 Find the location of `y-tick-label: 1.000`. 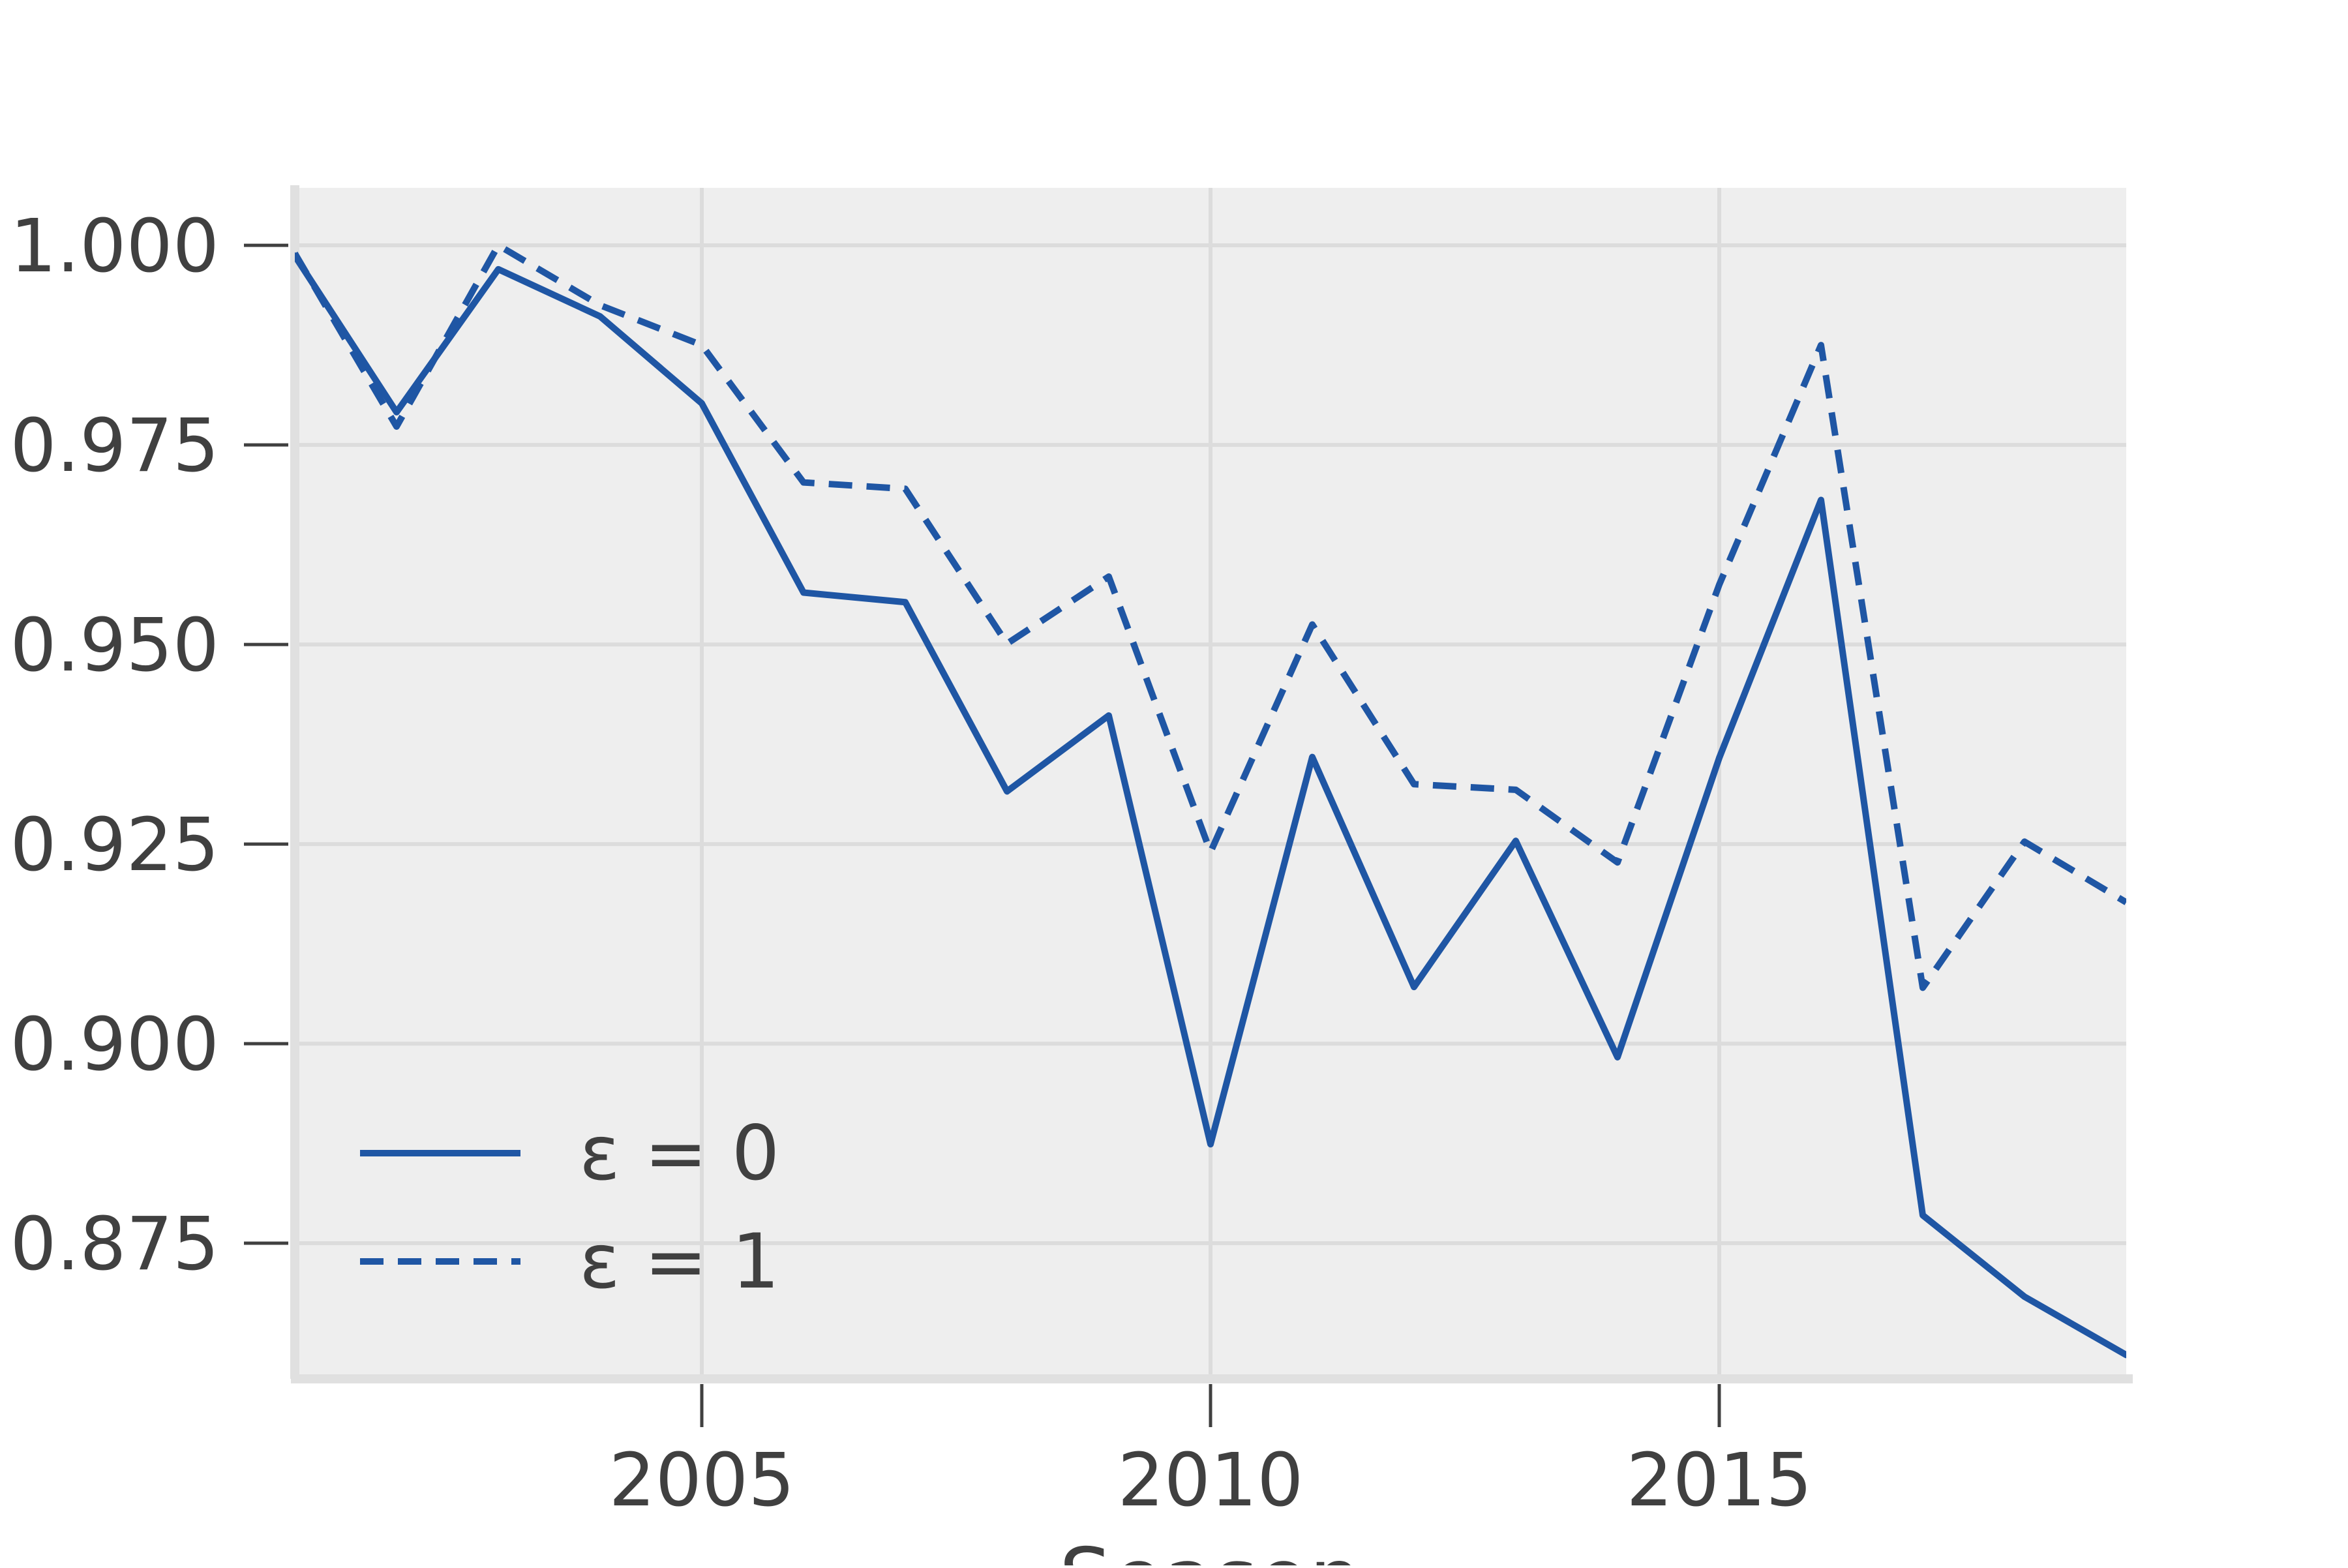

y-tick-label: 1.000 is located at coordinates (115, 246).